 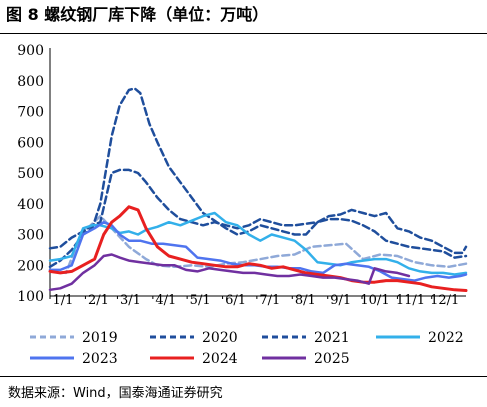 I want to click on legend-label-2019: 2019, so click(x=100, y=338).